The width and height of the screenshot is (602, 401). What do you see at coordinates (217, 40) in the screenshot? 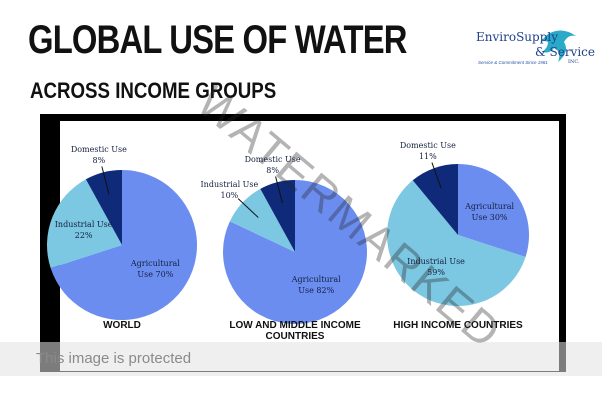
I see `title: GLOBAL USE OF WATER` at bounding box center [217, 40].